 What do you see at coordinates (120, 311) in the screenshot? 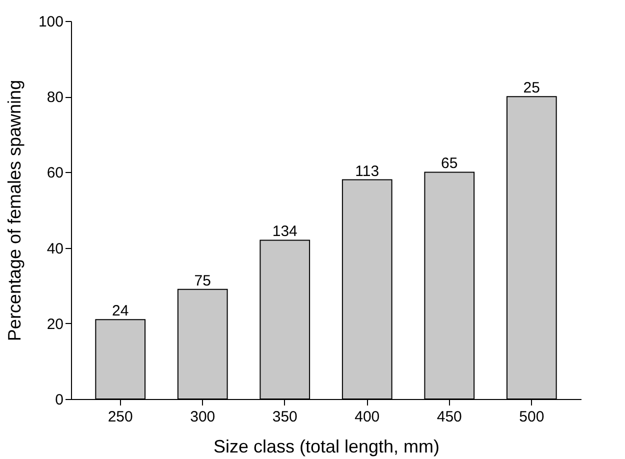
I see `annotation: 24` at bounding box center [120, 311].